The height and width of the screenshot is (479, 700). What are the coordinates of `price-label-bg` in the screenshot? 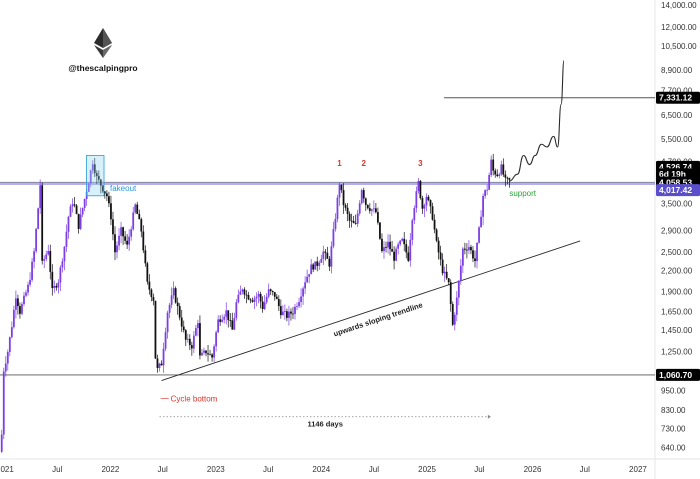 It's located at (678, 97).